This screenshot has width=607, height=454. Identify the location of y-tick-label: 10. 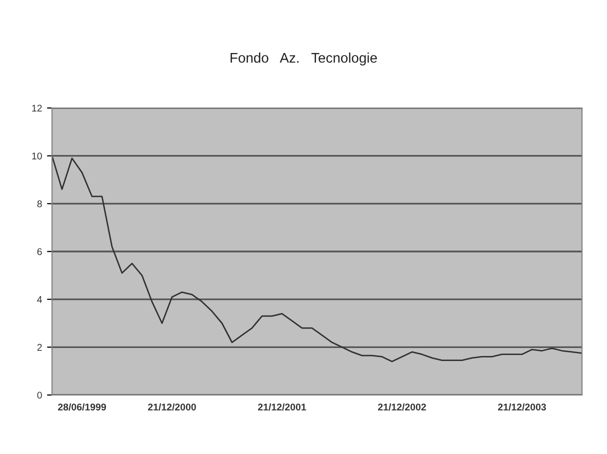
(37, 156).